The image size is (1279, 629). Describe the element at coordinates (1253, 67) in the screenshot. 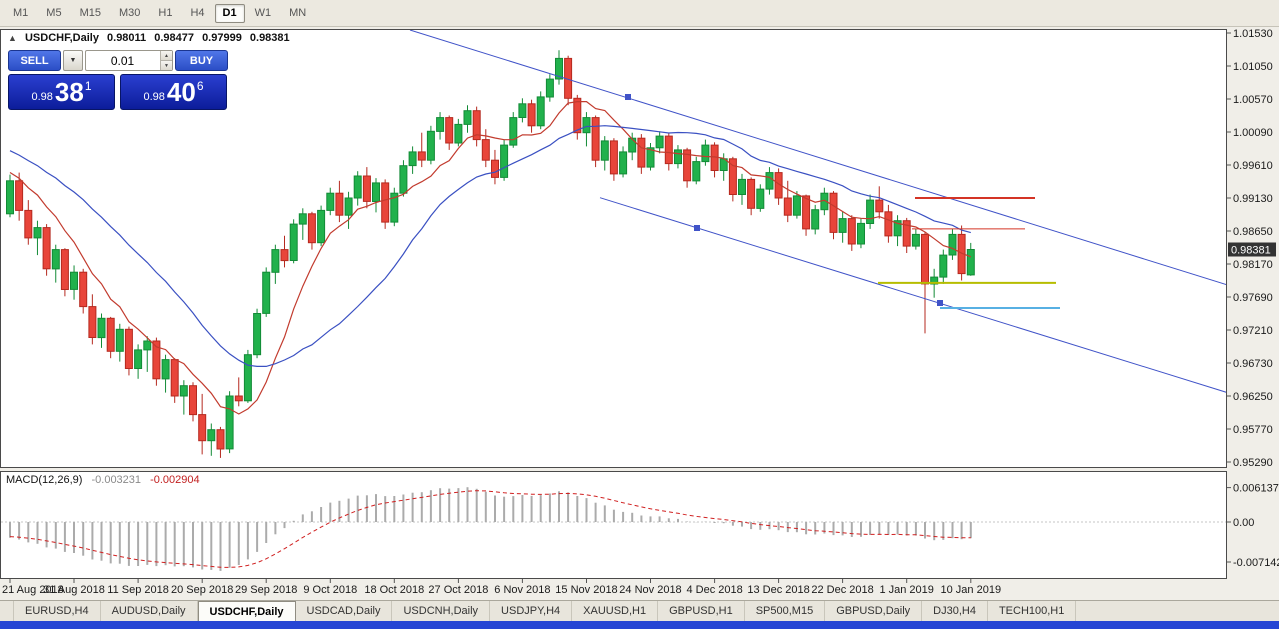

I see `price-axis-label: 1.01050` at that location.